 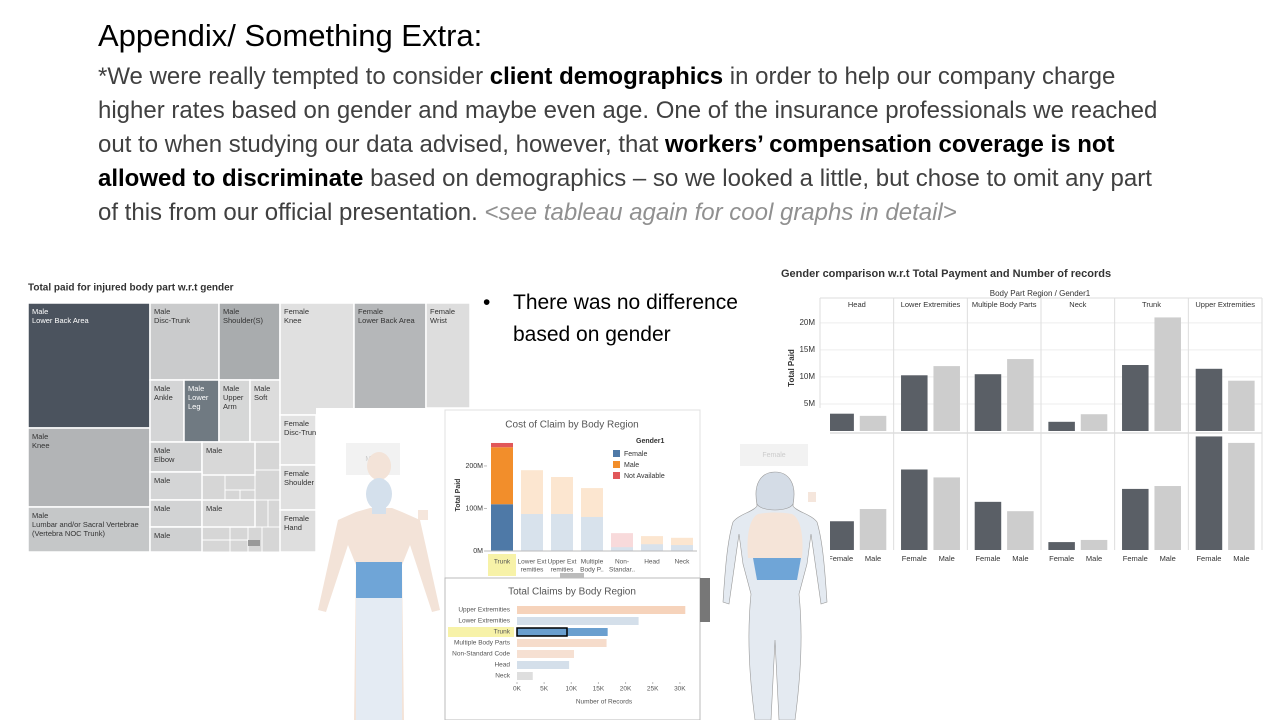 I want to click on y-tick-label: Upper Extremities, so click(x=484, y=610).